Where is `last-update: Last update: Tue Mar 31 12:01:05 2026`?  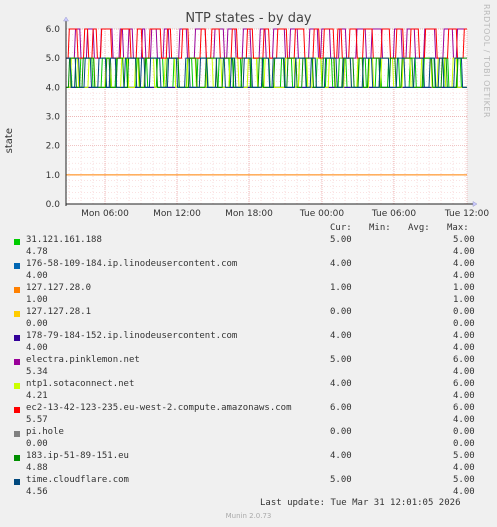 last-update: Last update: Tue Mar 31 12:01:05 2026 is located at coordinates (360, 503).